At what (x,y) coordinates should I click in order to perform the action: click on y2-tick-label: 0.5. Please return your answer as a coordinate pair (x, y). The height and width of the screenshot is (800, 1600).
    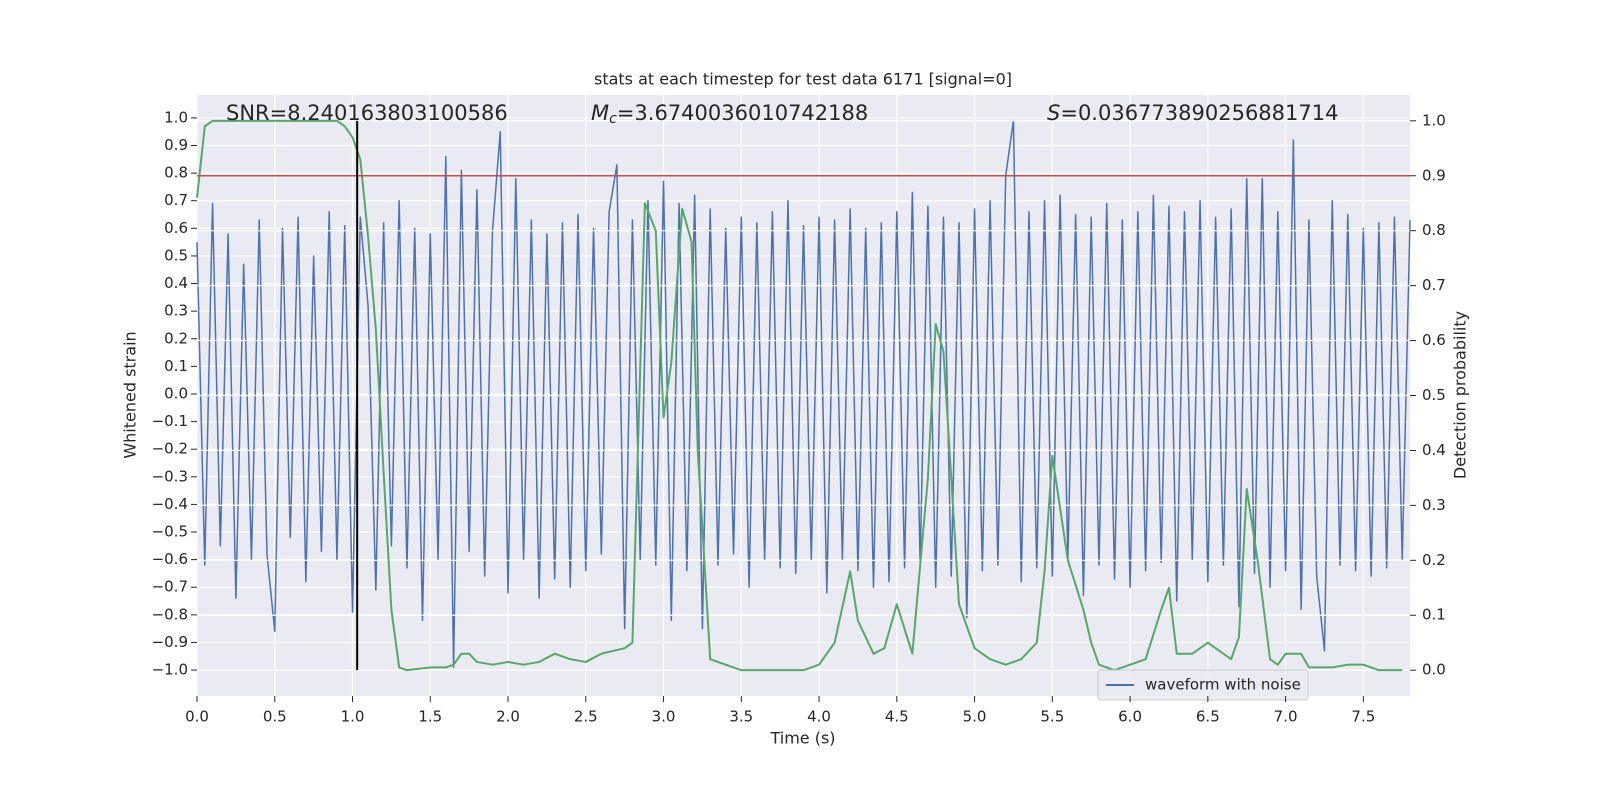
    Looking at the image, I should click on (1434, 395).